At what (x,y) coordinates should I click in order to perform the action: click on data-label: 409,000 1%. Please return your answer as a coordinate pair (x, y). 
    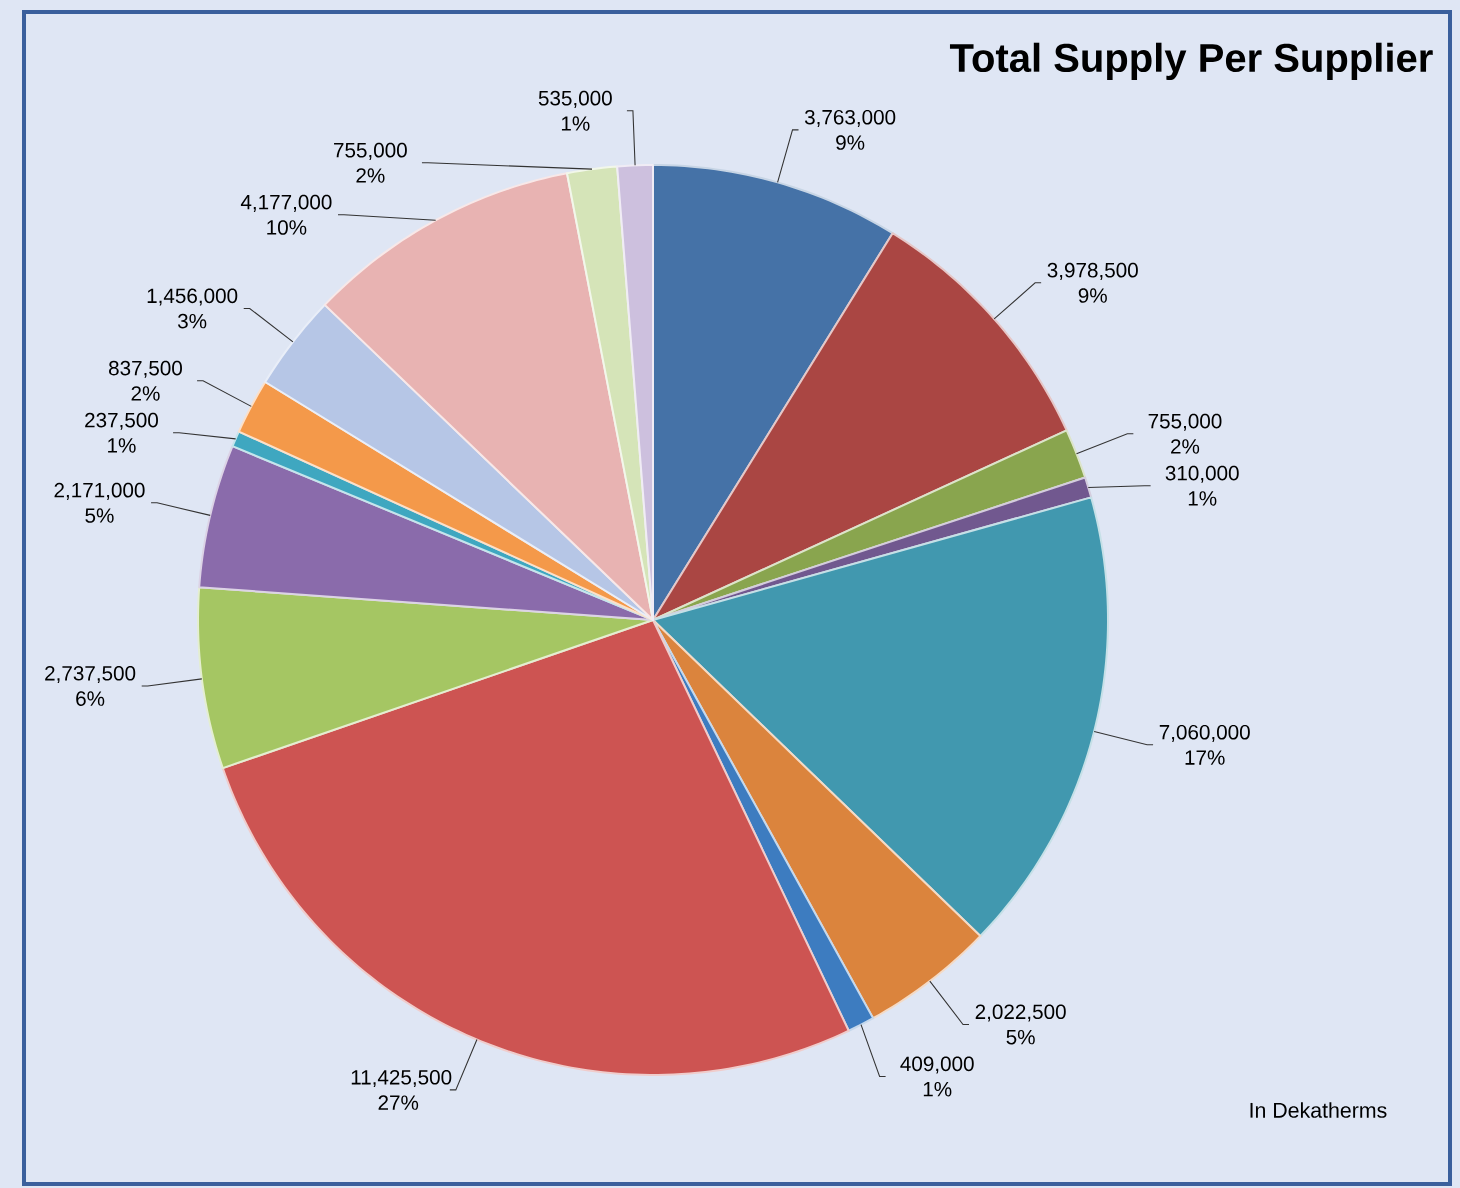
    Looking at the image, I should click on (937, 1076).